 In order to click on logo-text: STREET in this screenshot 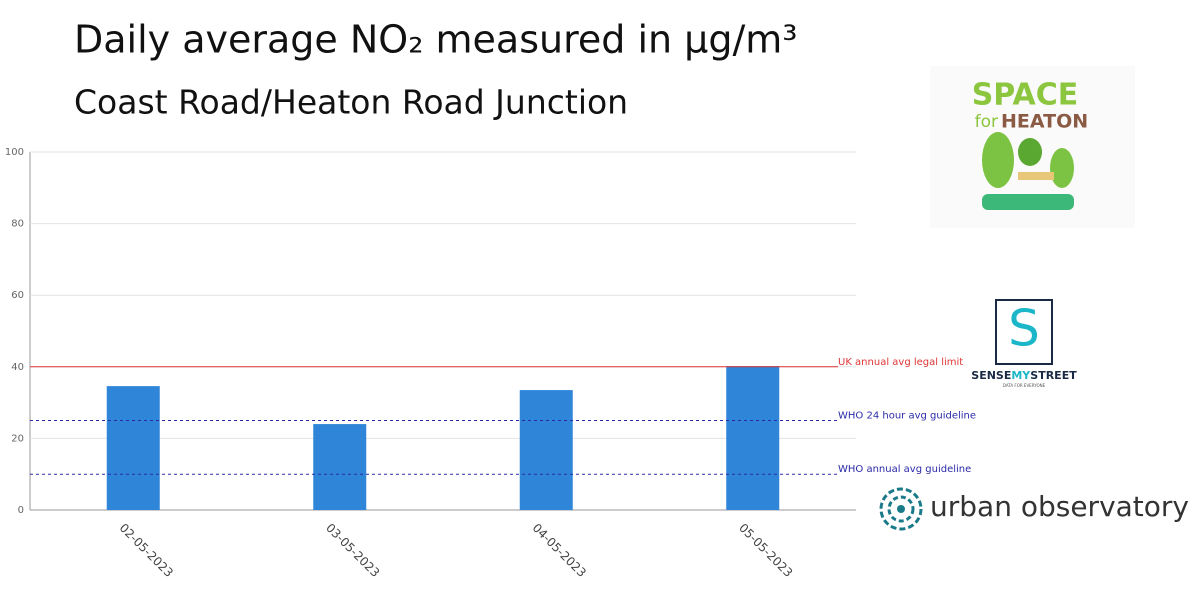, I will do `click(1053, 375)`.